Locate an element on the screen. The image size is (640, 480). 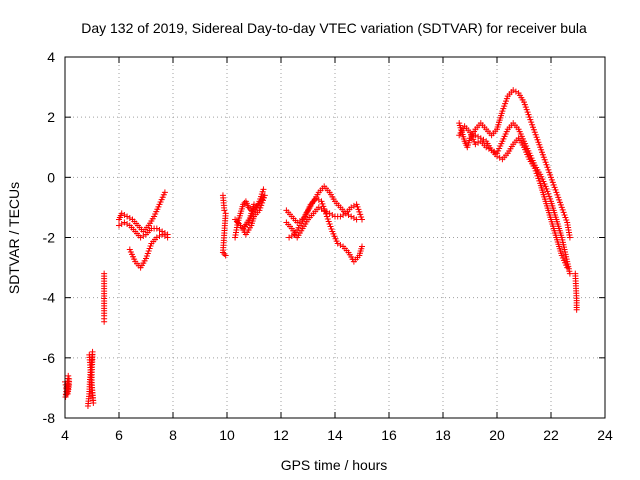
x-tick-label: 6 is located at coordinates (119, 435).